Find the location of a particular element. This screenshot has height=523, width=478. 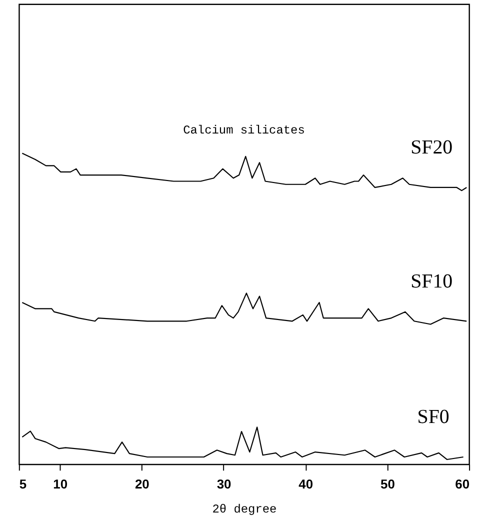

x-tick-label: 50 is located at coordinates (387, 484).